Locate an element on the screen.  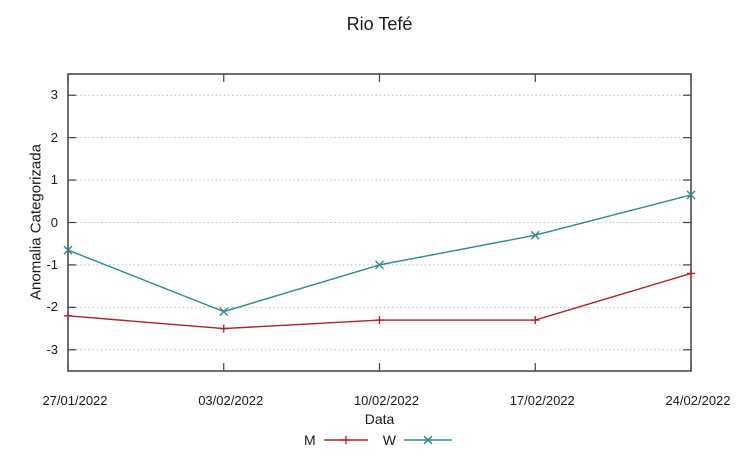
x-tick-label: 10/02/2022 is located at coordinates (386, 400).